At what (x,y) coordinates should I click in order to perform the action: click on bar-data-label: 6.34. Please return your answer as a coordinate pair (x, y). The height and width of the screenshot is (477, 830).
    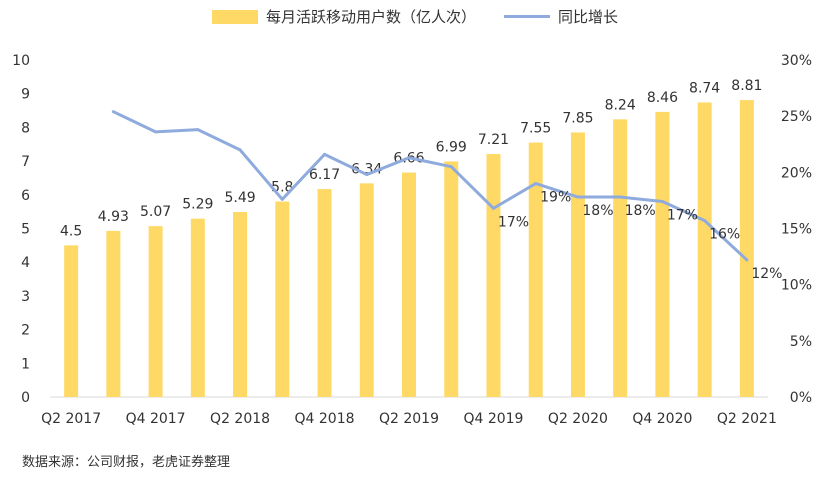
    Looking at the image, I should click on (366, 169).